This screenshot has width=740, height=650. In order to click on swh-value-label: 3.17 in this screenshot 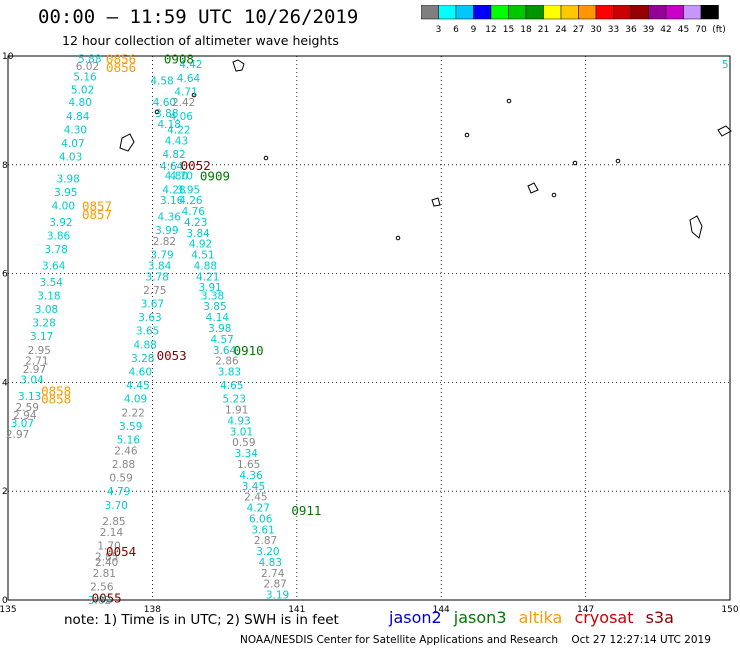, I will do `click(41, 337)`.